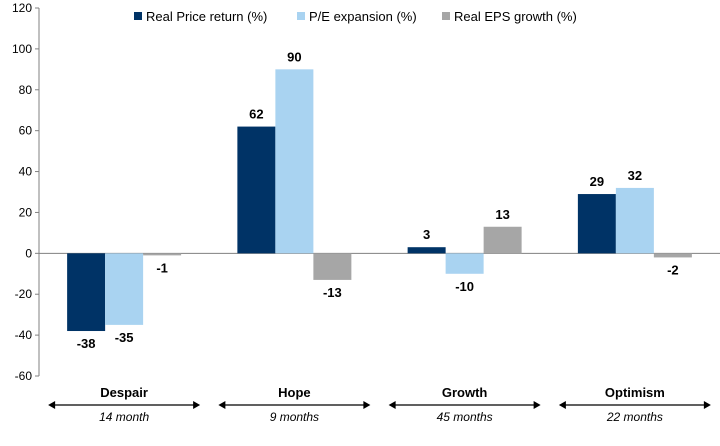 The image size is (720, 446). I want to click on y-tick-label: 40, so click(26, 172).